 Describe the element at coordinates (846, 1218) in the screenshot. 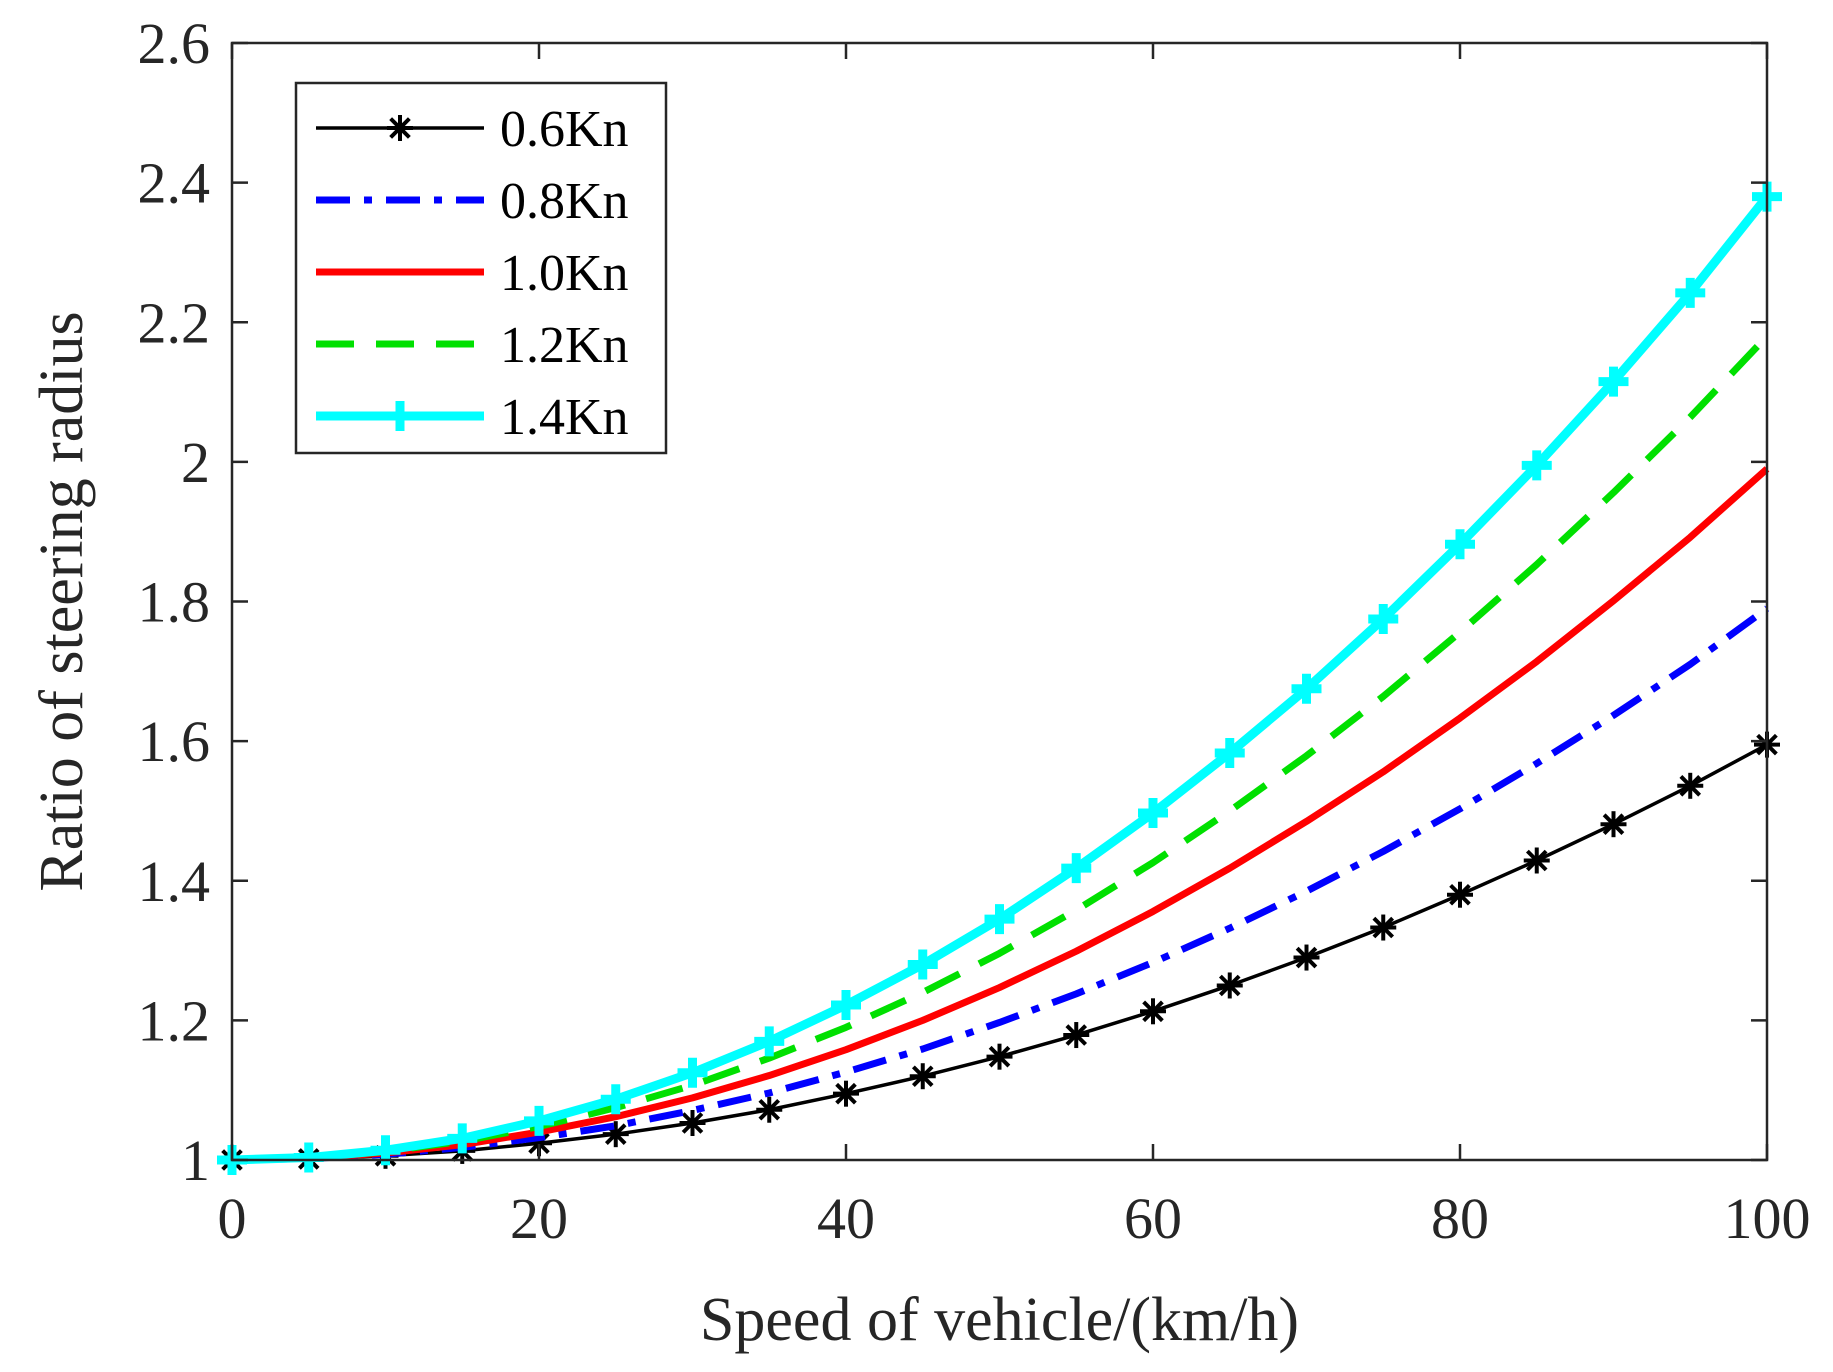

I see `x-tick-label: 40` at that location.